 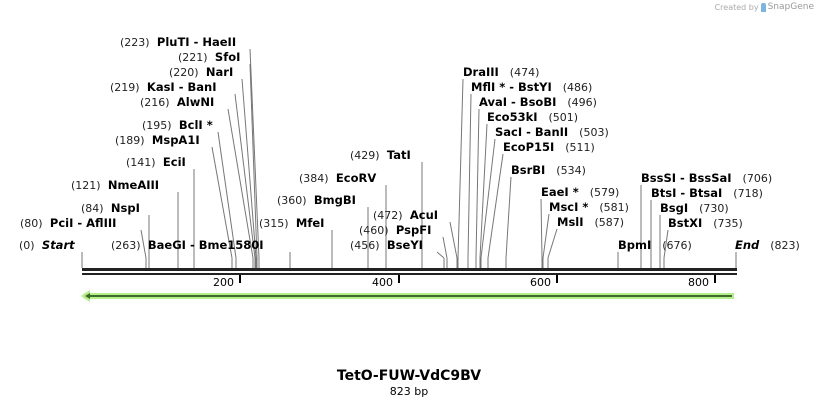 I want to click on enzyme-name: BseYI, so click(x=404, y=245).